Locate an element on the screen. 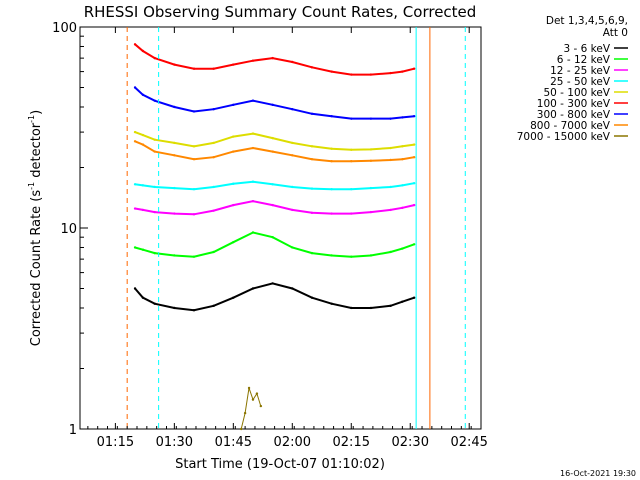  x-tick-label: 01:45 is located at coordinates (233, 442).